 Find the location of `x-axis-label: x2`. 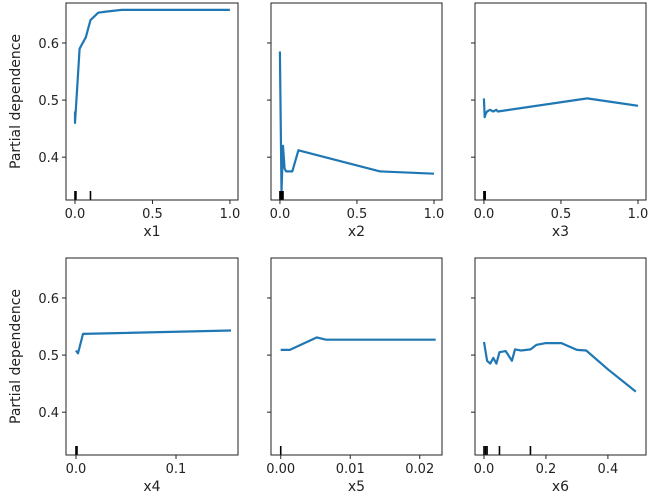

x-axis-label: x2 is located at coordinates (356, 232).